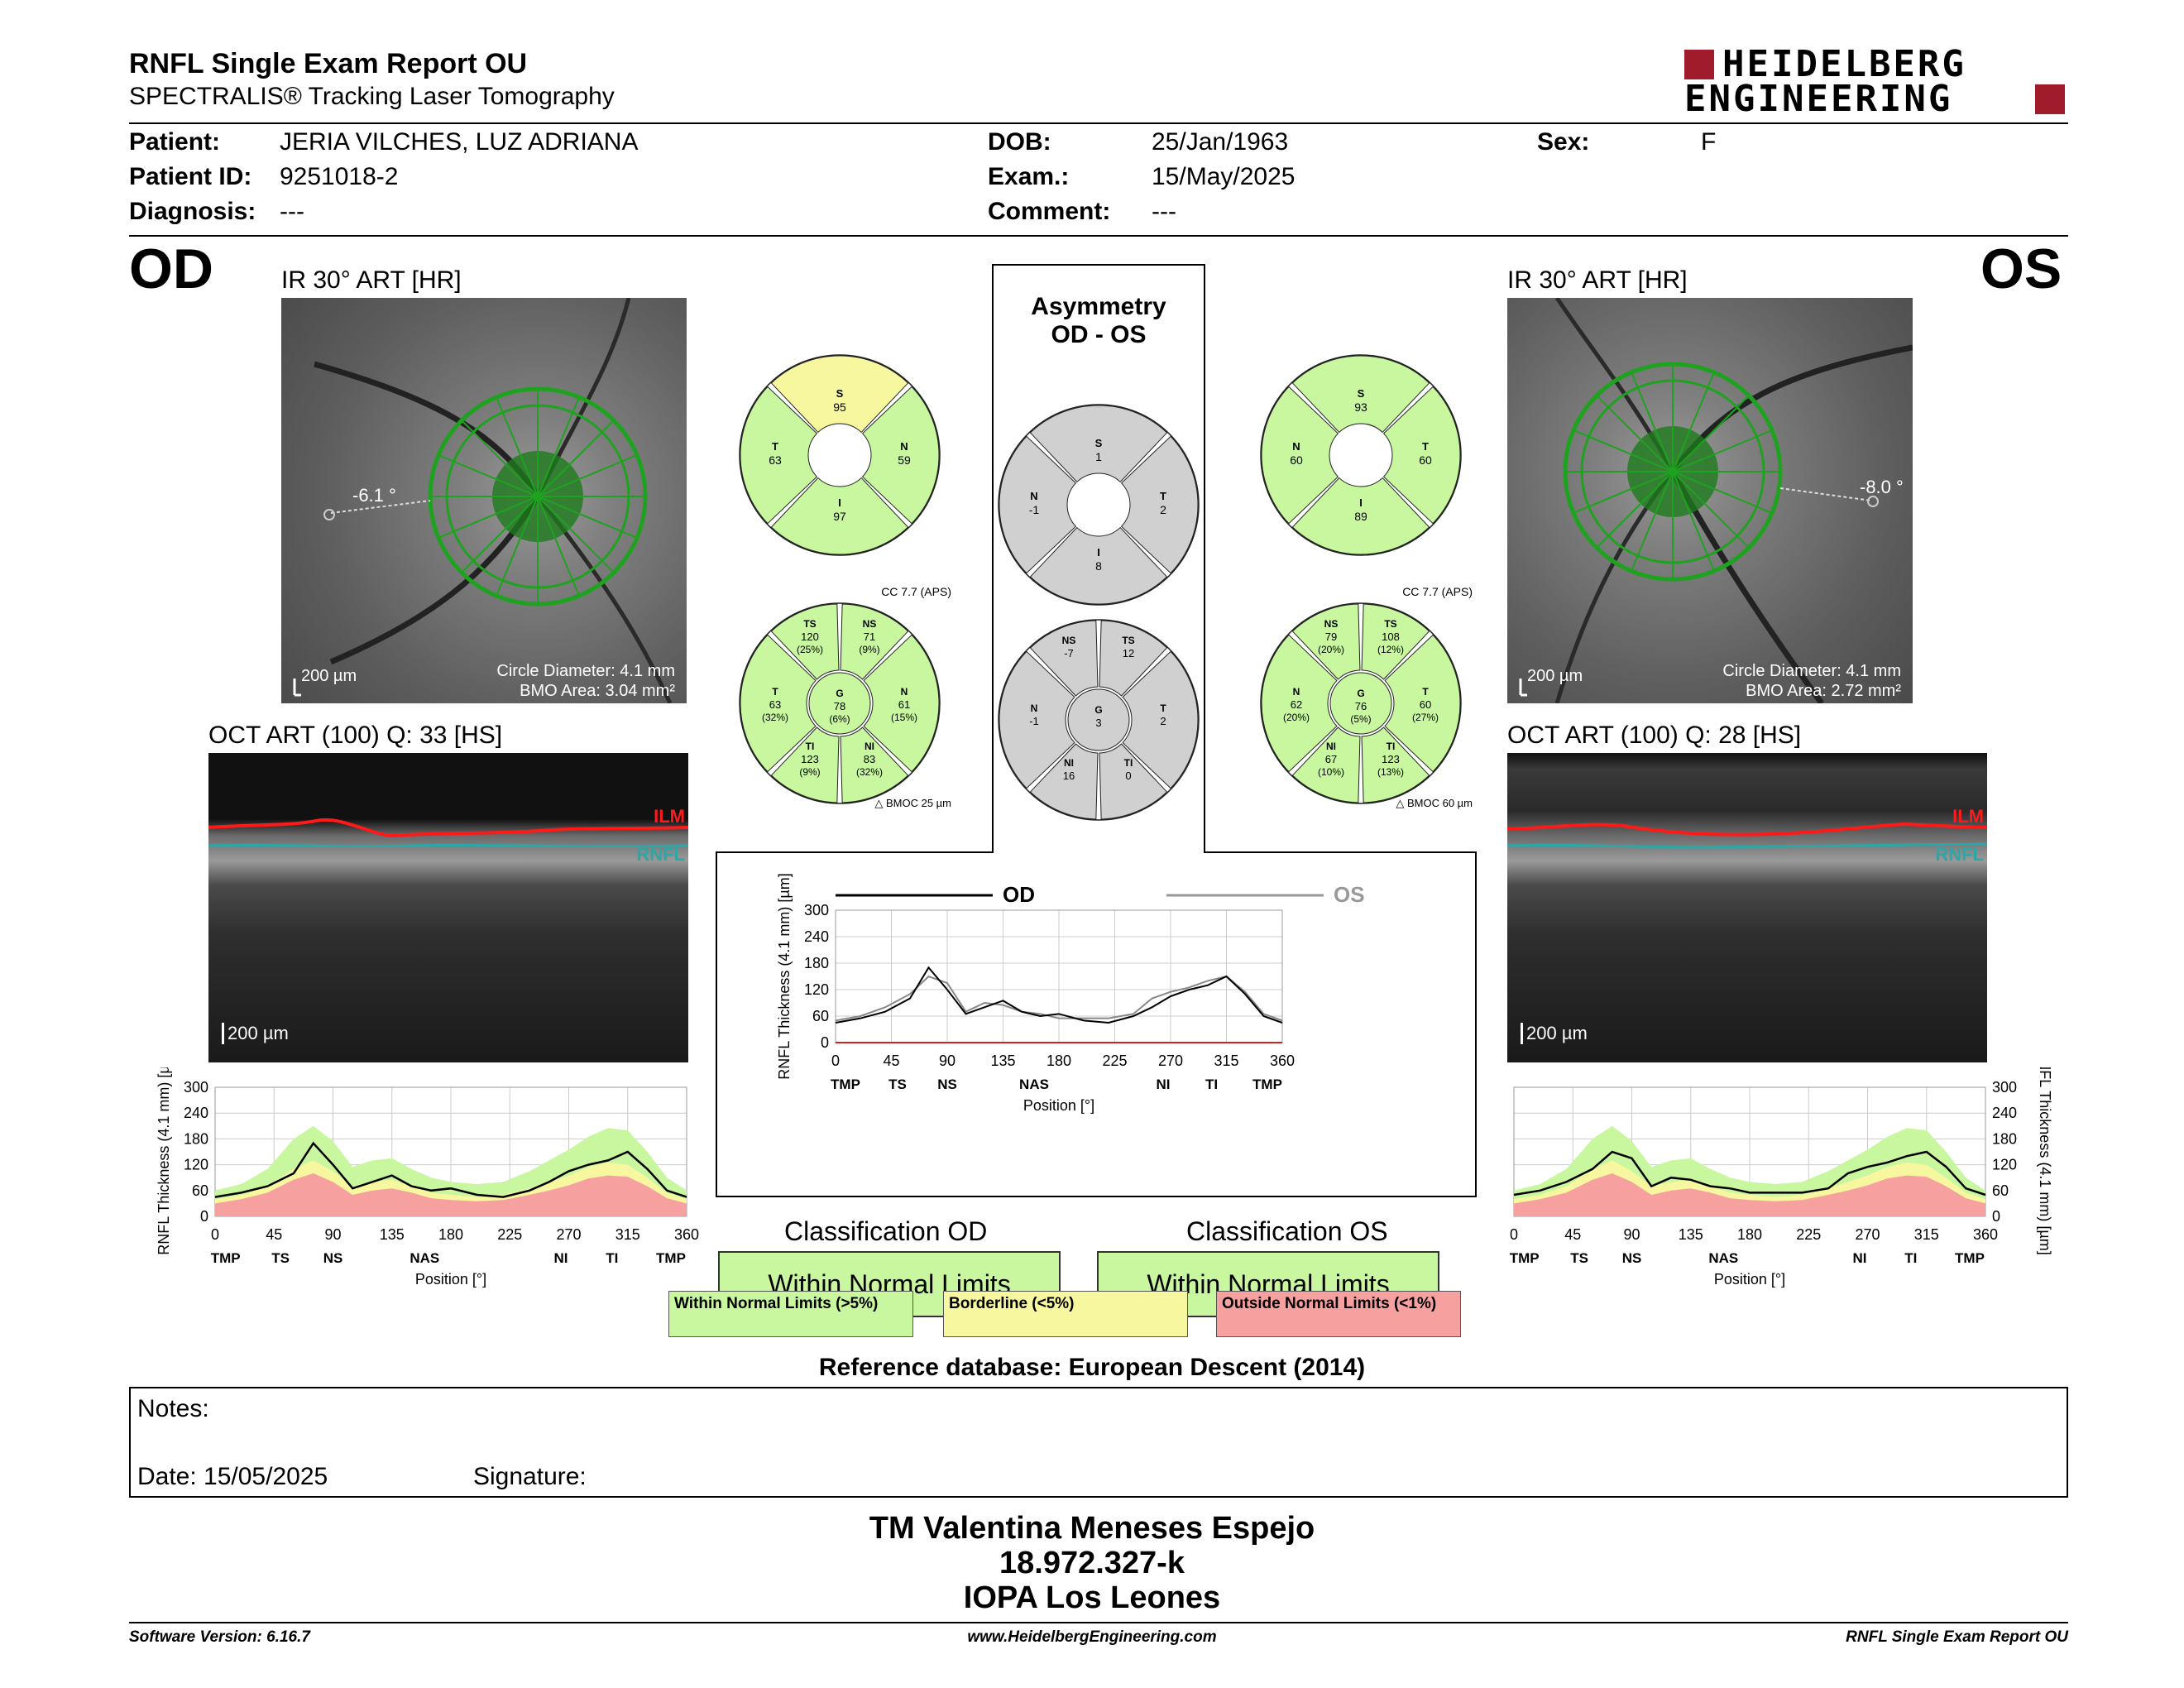 The height and width of the screenshot is (1688, 2184). Describe the element at coordinates (1098, 1622) in the screenshot. I see `footer-divider` at that location.